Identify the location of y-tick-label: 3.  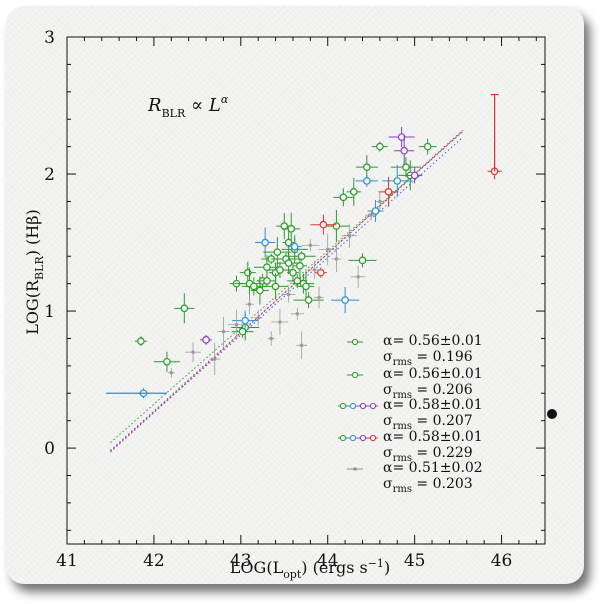
(49, 38).